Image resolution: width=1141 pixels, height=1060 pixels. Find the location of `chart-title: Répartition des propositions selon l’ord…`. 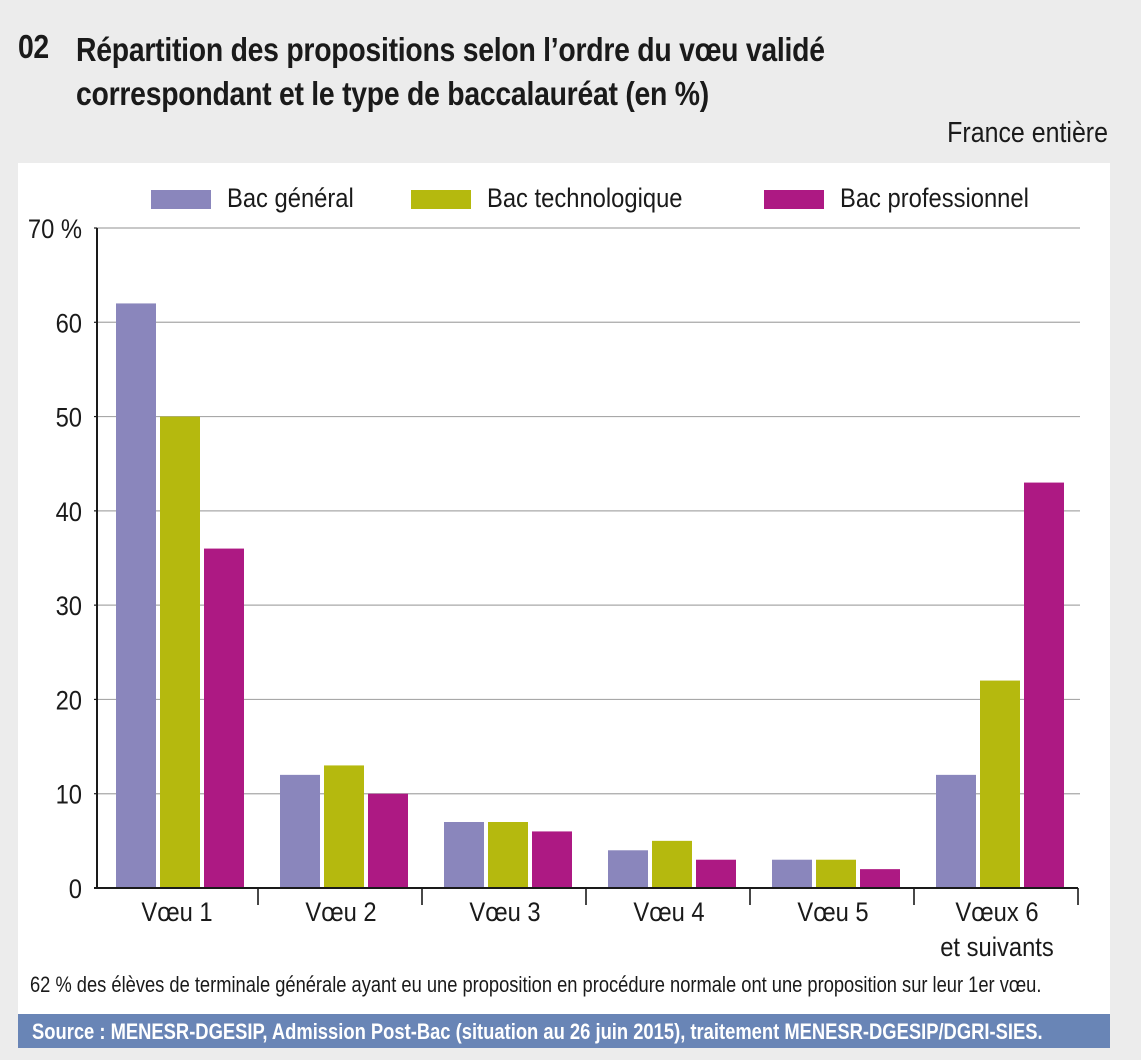

chart-title: Répartition des propositions selon l’ord… is located at coordinates (506, 72).